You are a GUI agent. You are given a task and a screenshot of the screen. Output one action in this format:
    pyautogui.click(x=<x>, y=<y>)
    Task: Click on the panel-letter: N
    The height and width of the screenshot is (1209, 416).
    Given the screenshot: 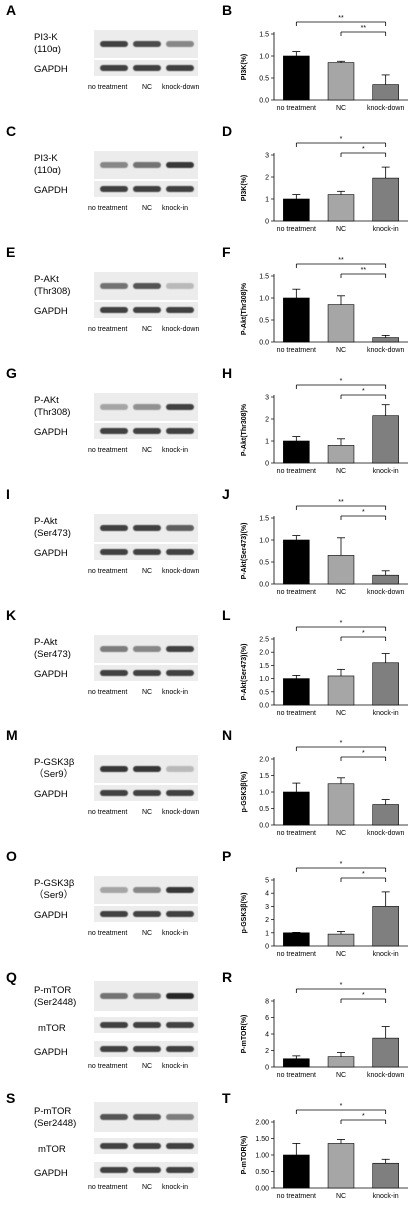 What is the action you would take?
    pyautogui.click(x=227, y=735)
    